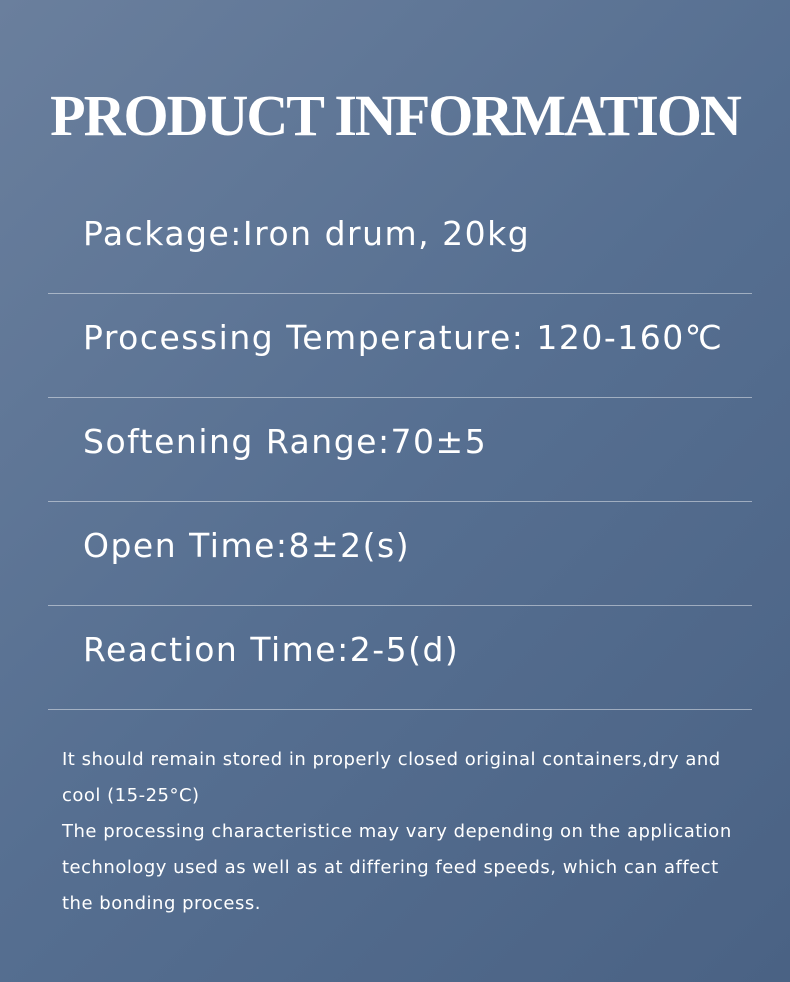  I want to click on item-row: Package:Iron drum, 20kg, so click(400, 242).